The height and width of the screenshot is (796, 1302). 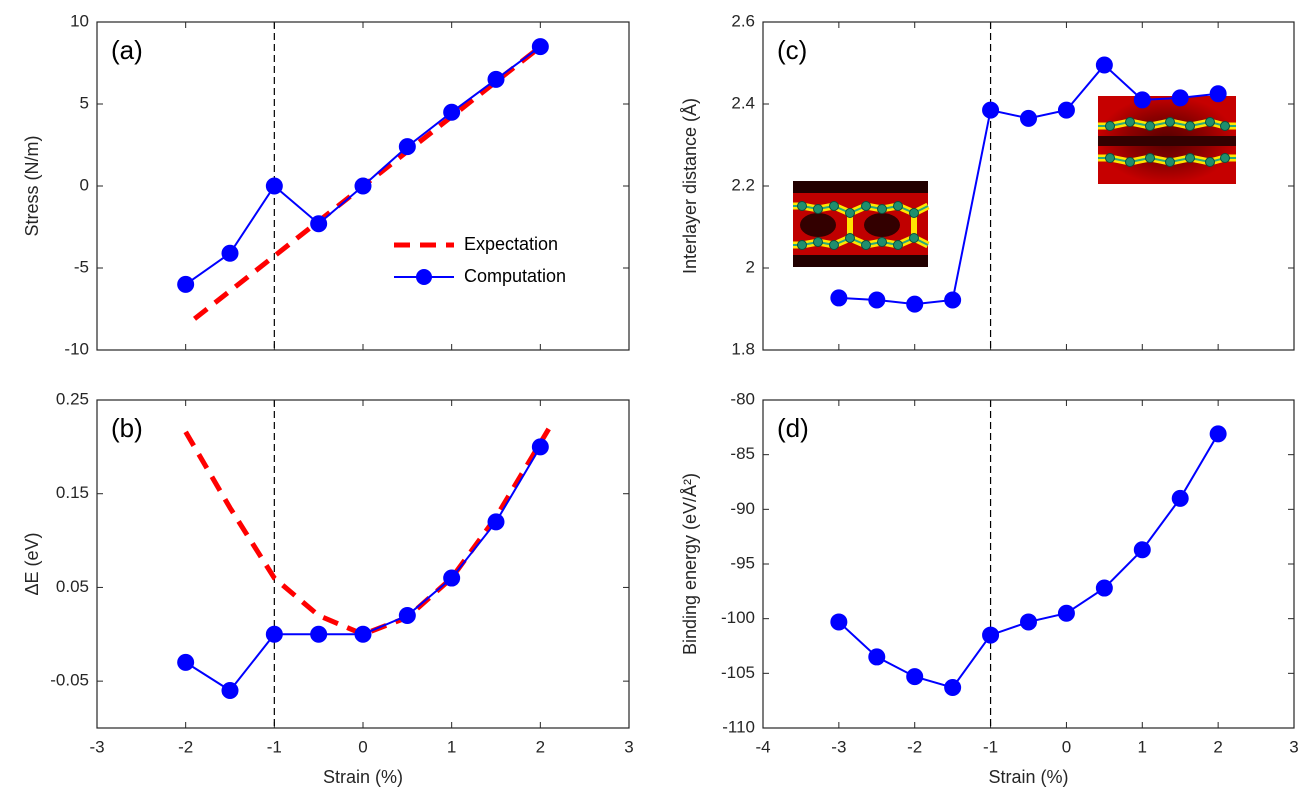 I want to click on y-tick-label: 5, so click(x=84, y=102).